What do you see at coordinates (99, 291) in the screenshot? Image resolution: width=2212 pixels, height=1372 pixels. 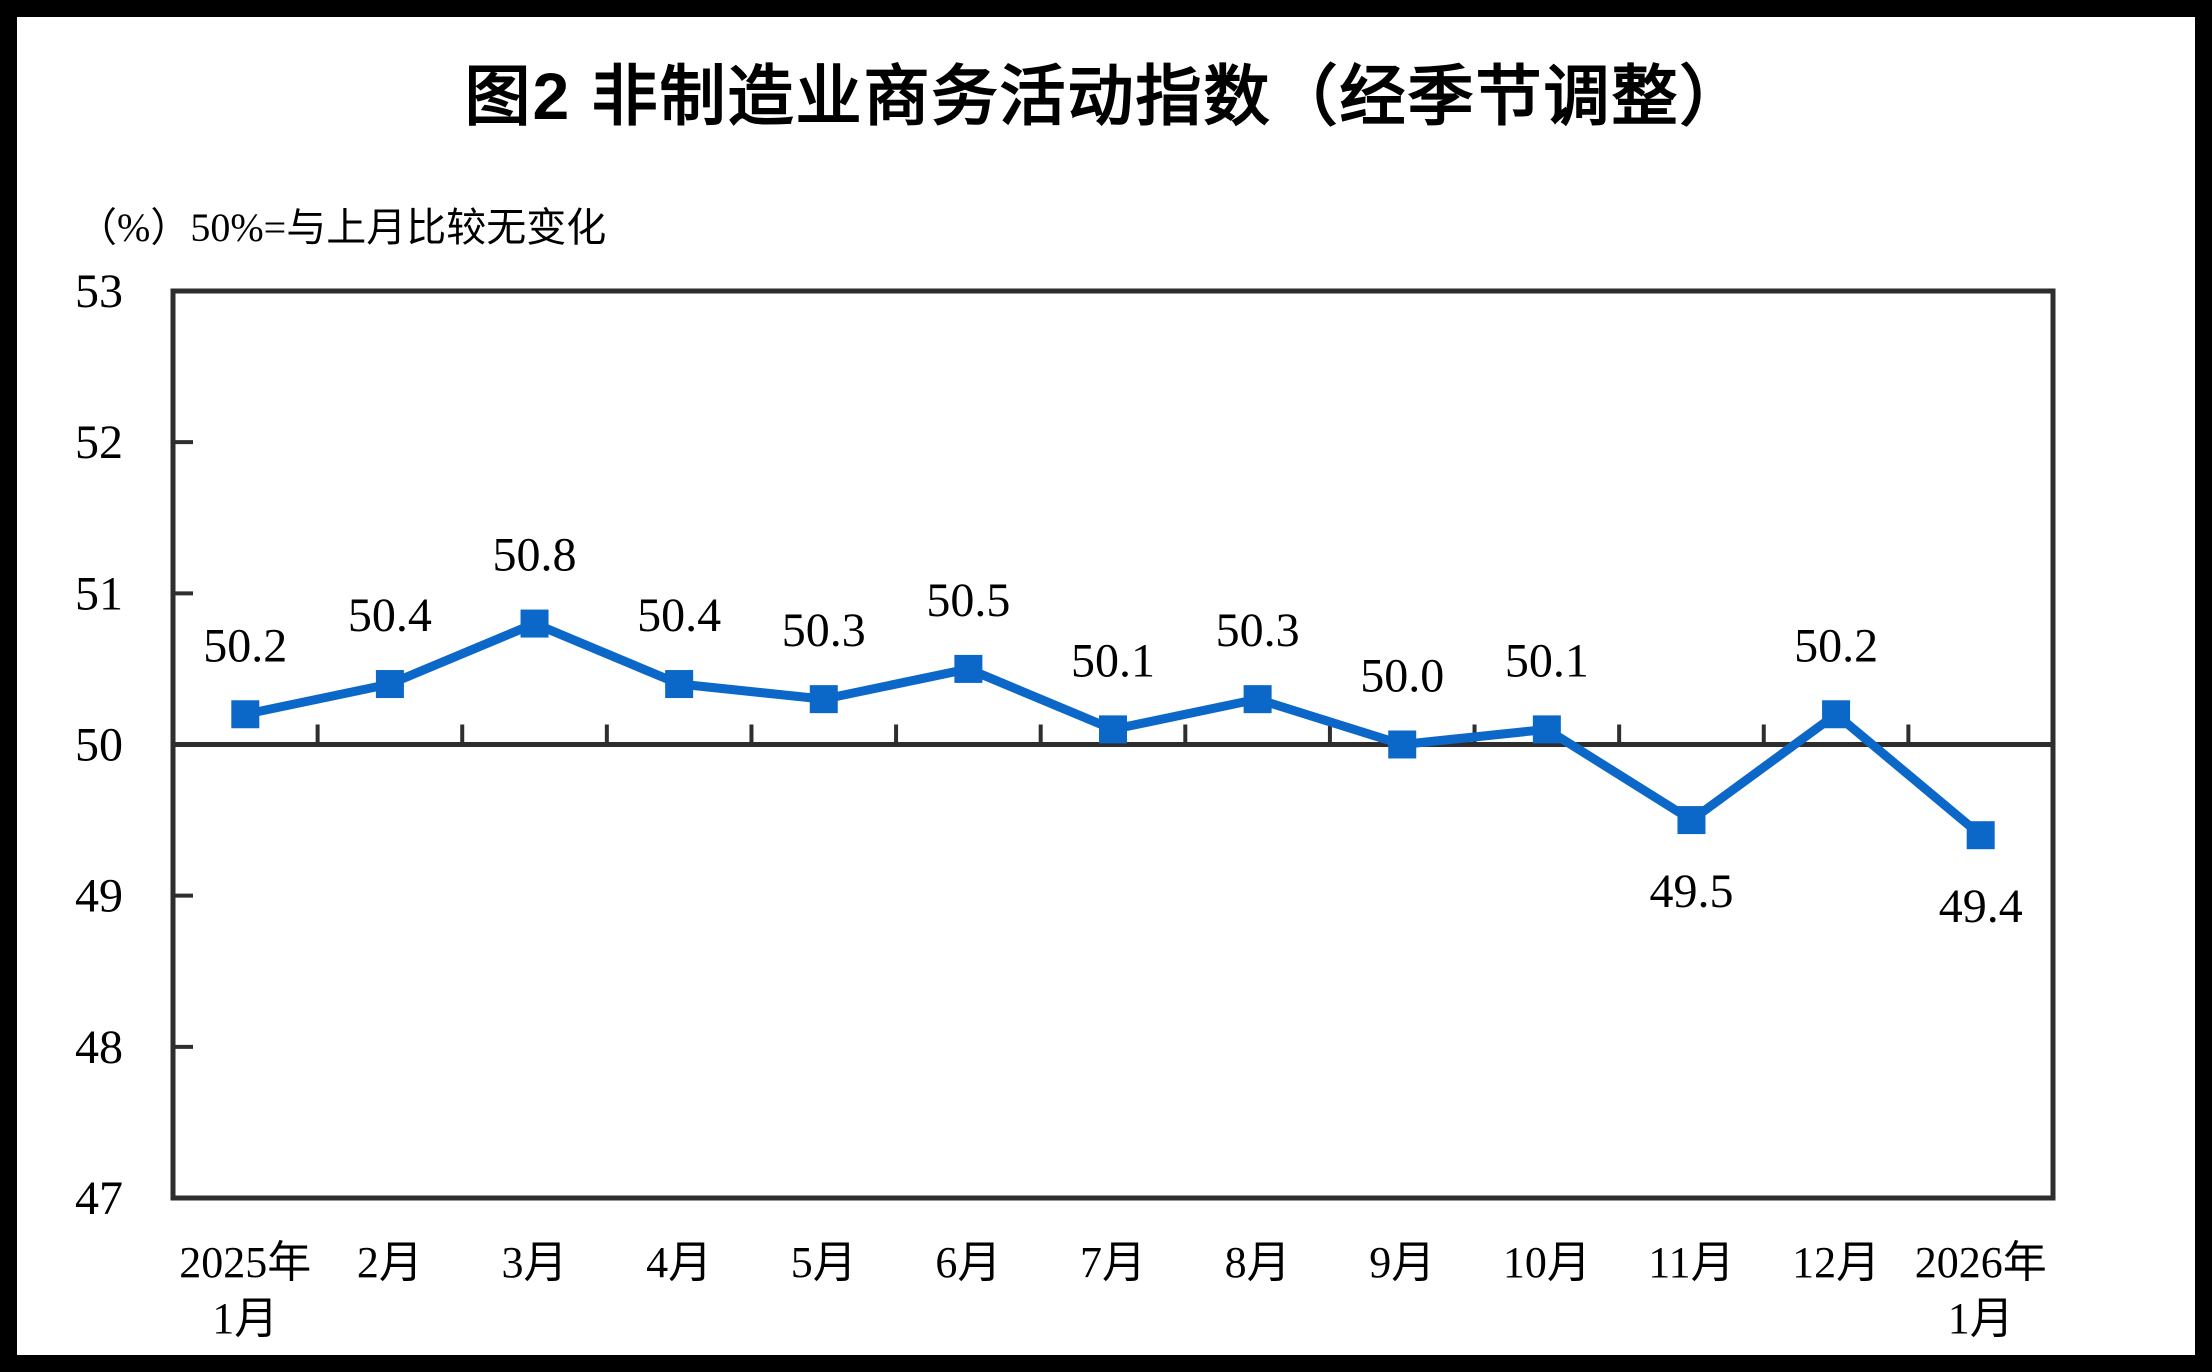 I see `y-axis-tick-label: 53` at bounding box center [99, 291].